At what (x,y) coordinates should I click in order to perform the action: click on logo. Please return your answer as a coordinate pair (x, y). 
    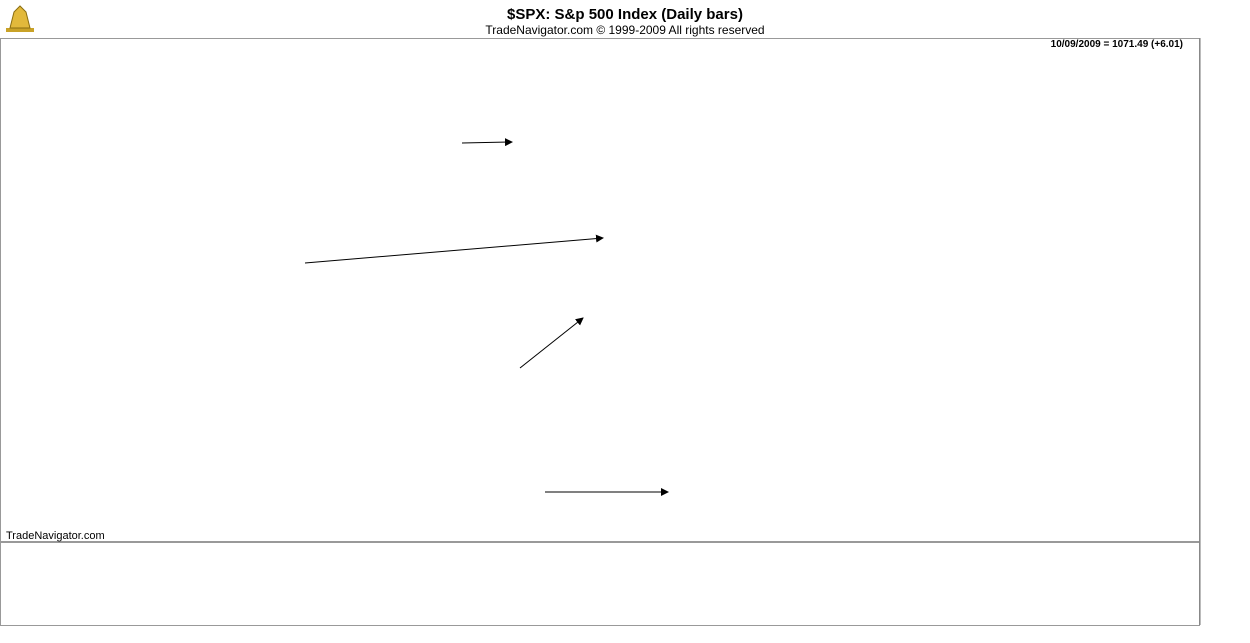
    Looking at the image, I should click on (20, 18).